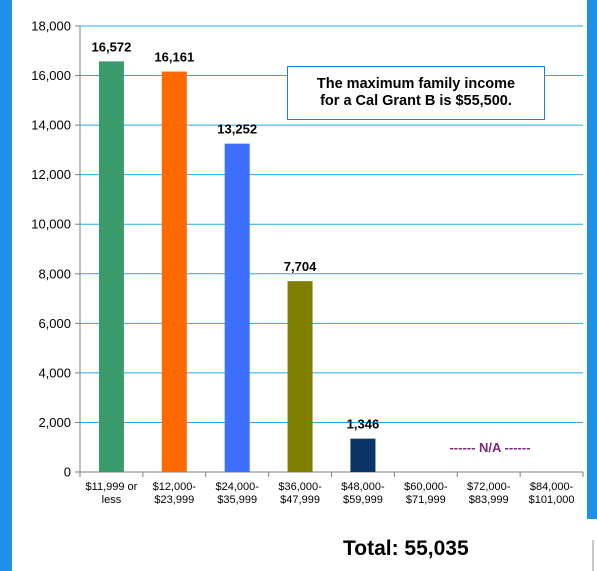  What do you see at coordinates (592, 259) in the screenshot?
I see `right-frame-bar` at bounding box center [592, 259].